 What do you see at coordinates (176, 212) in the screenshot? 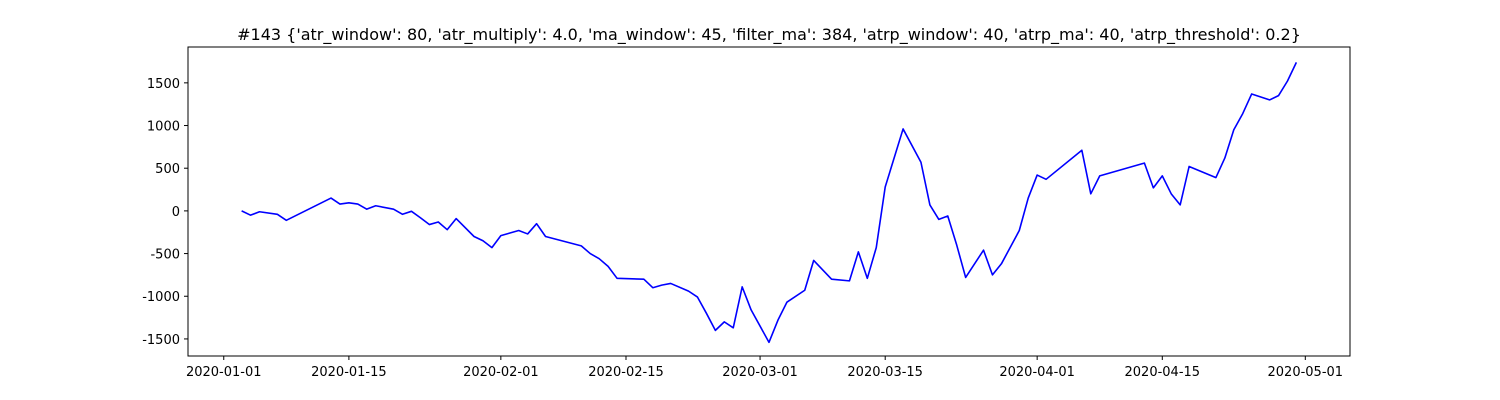
I see `y-tick-label: 0` at bounding box center [176, 212].